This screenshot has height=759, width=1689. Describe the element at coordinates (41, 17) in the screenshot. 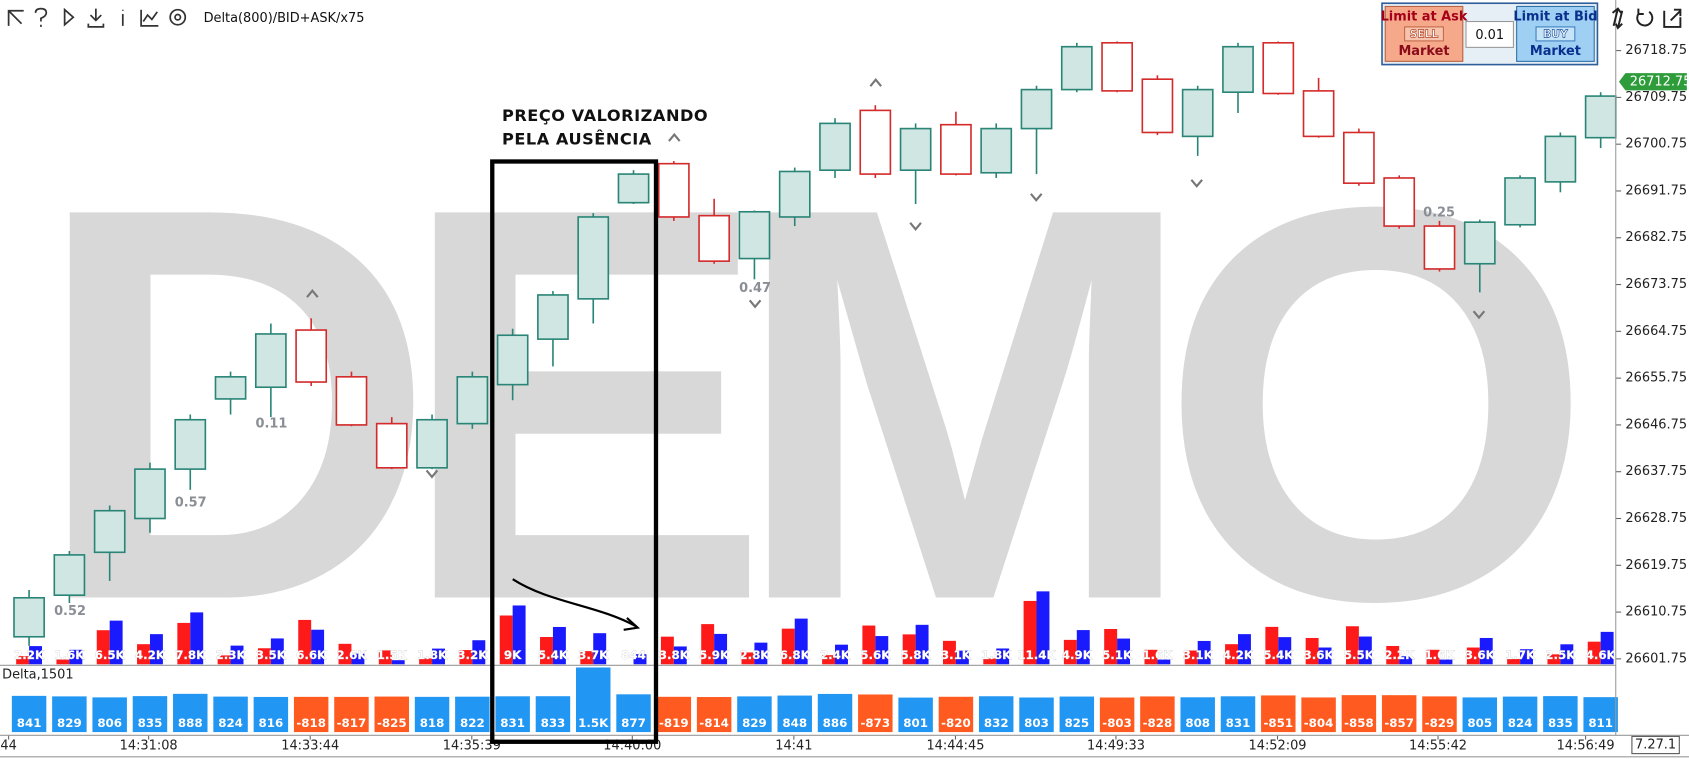

I see `tool-help` at that location.